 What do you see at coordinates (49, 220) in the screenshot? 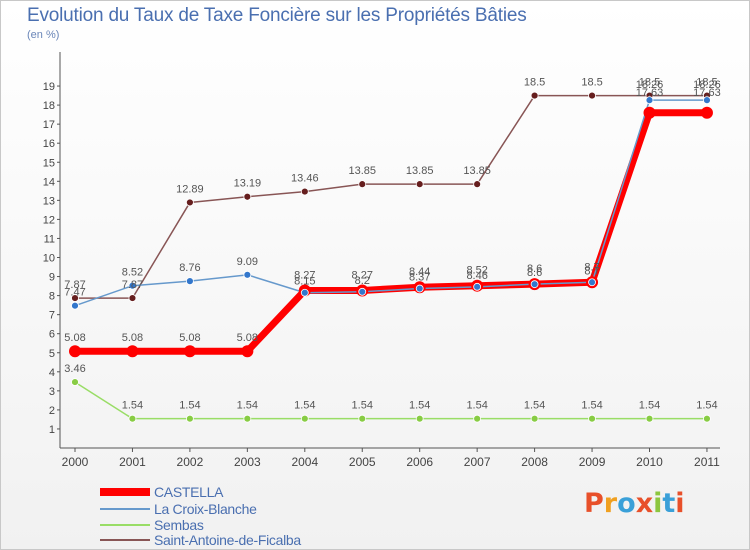
I see `y-tick-label: 12` at bounding box center [49, 220].